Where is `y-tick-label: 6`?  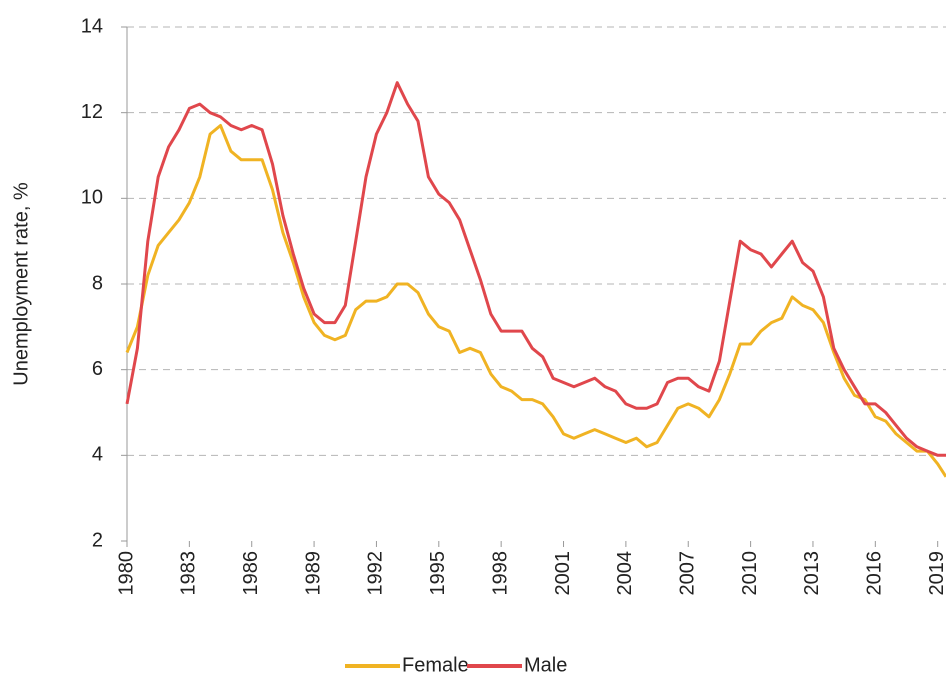
y-tick-label: 6 is located at coordinates (97, 369).